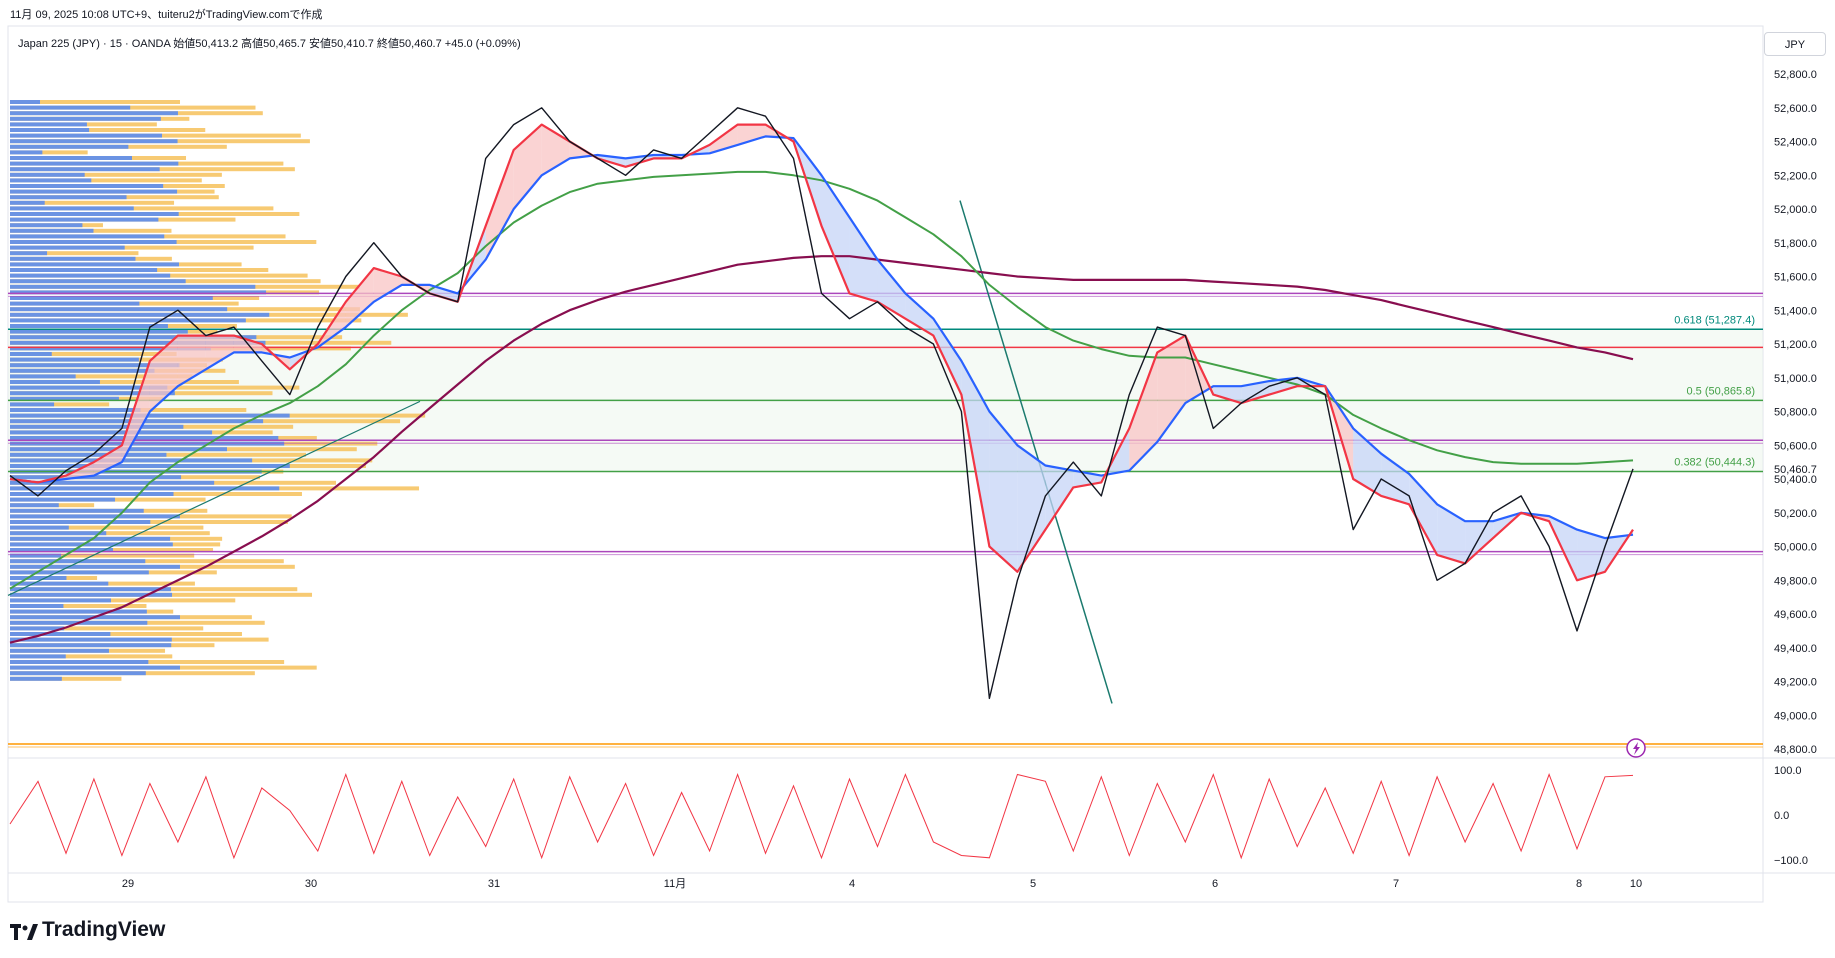 The image size is (1835, 958). What do you see at coordinates (1795, 480) in the screenshot?
I see `y-tick-label: 50,400.0` at bounding box center [1795, 480].